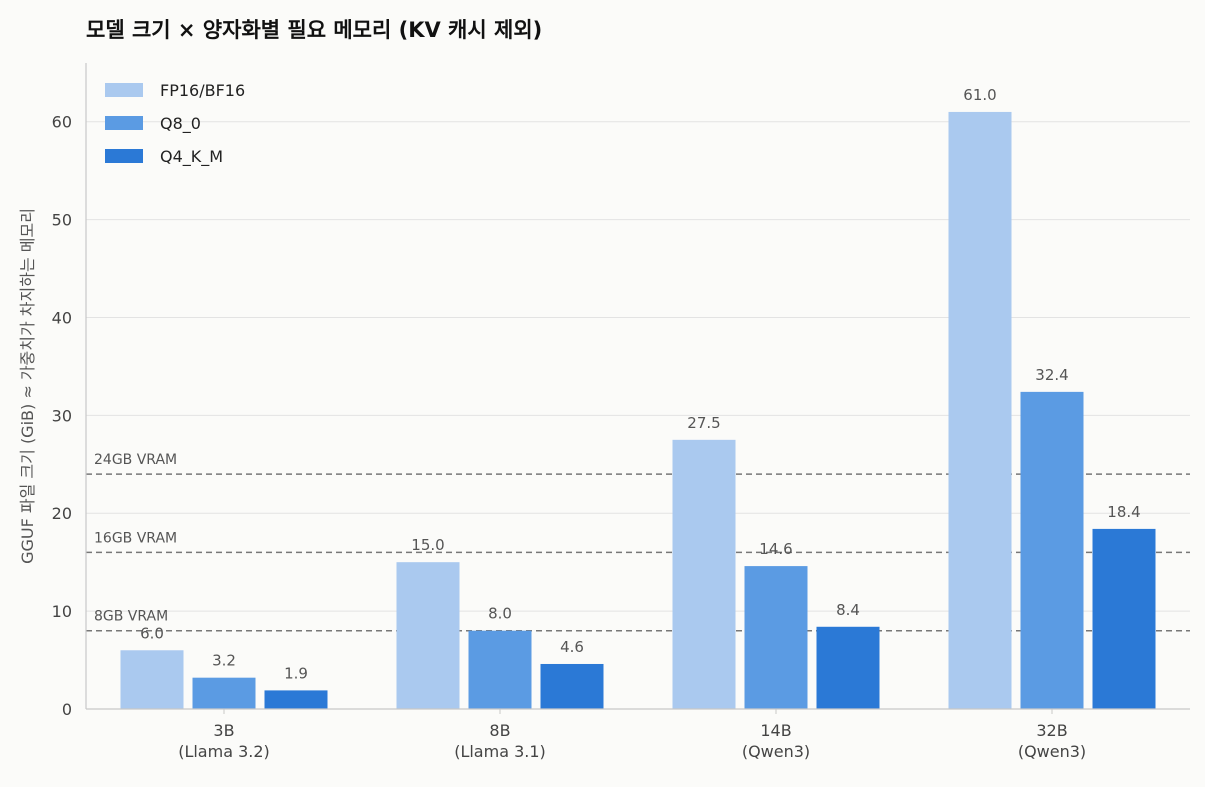 The width and height of the screenshot is (1205, 787). Describe the element at coordinates (67, 709) in the screenshot. I see `y-tick-label: 0` at that location.